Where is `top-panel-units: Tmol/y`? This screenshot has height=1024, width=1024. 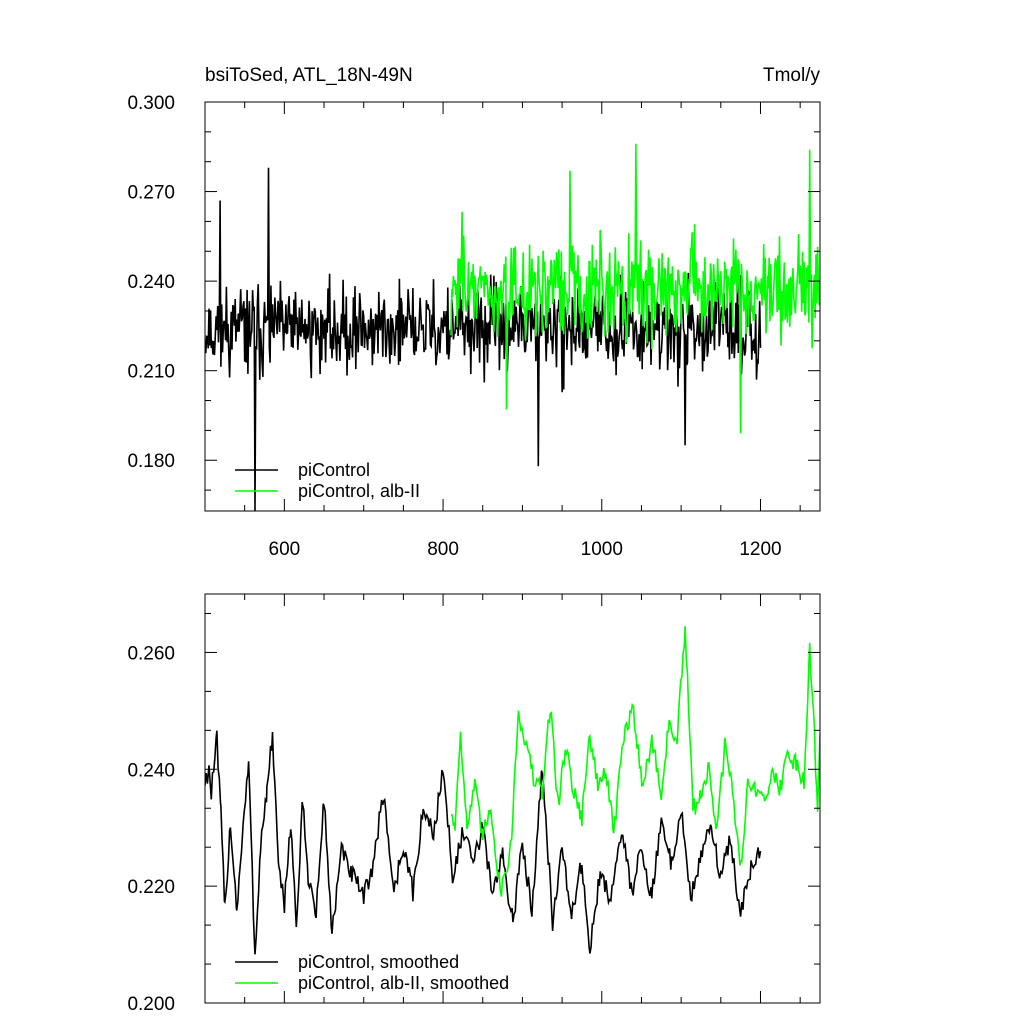
top-panel-units: Tmol/y is located at coordinates (792, 75).